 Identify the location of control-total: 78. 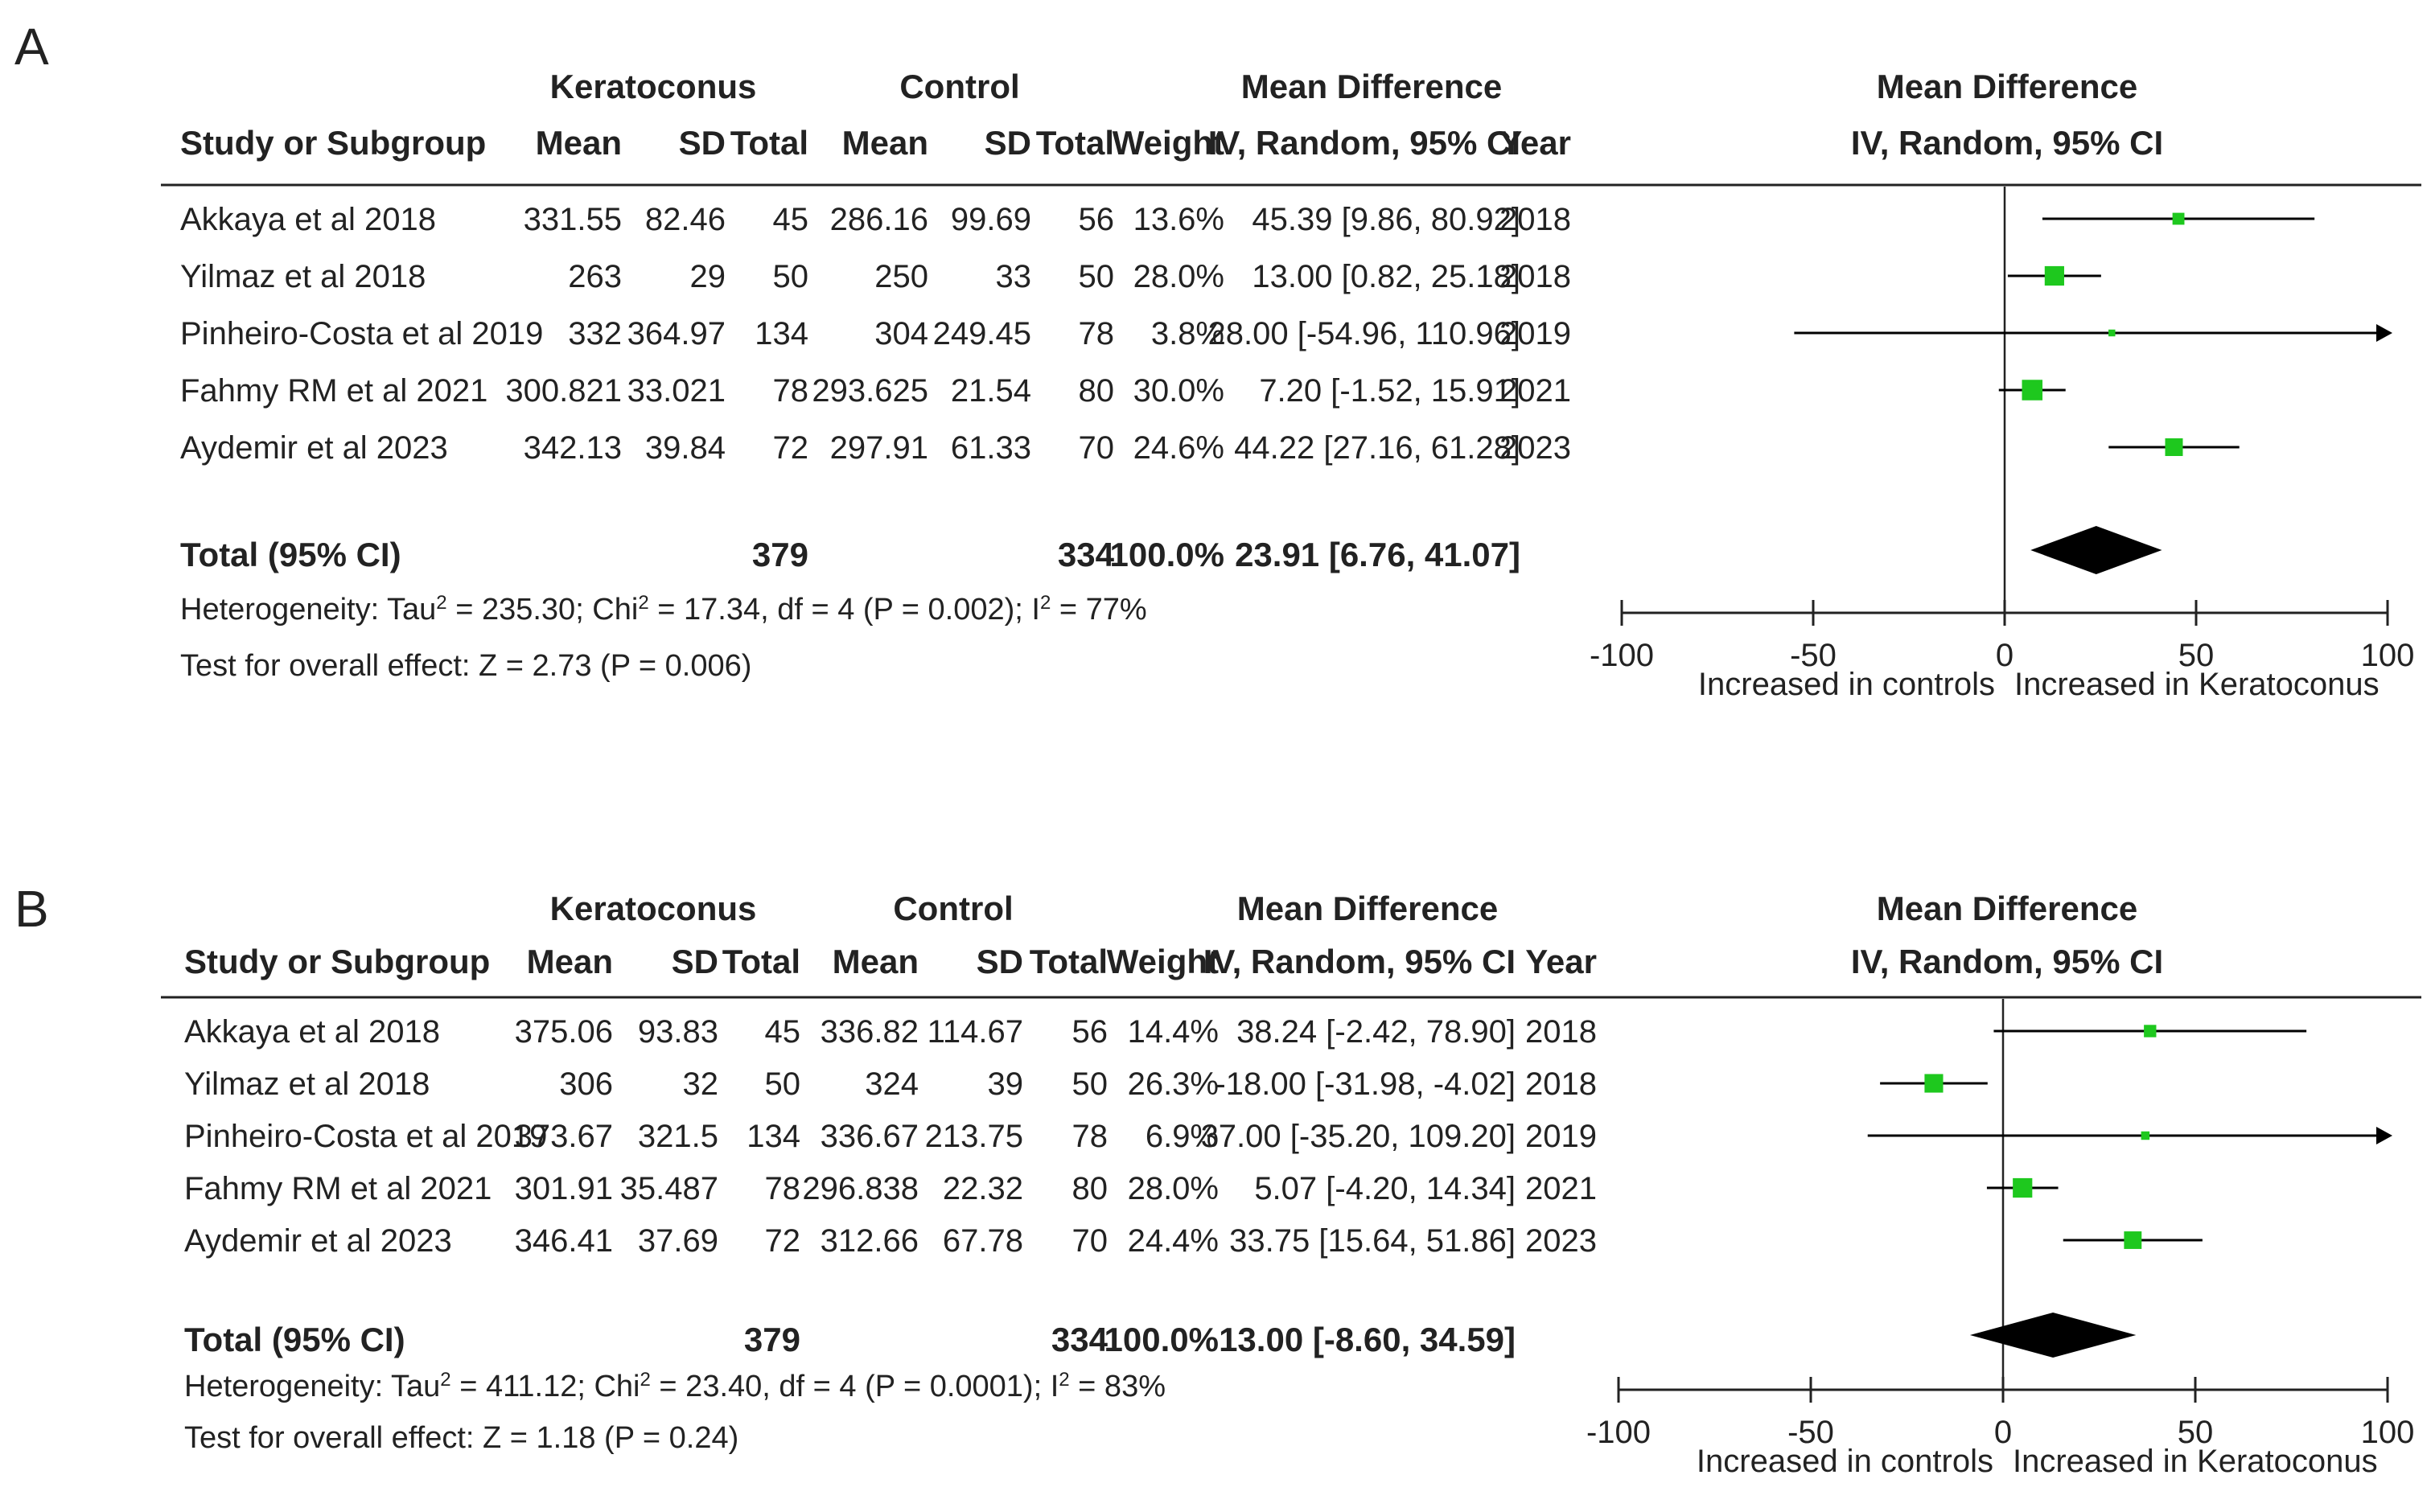
(1090, 1136).